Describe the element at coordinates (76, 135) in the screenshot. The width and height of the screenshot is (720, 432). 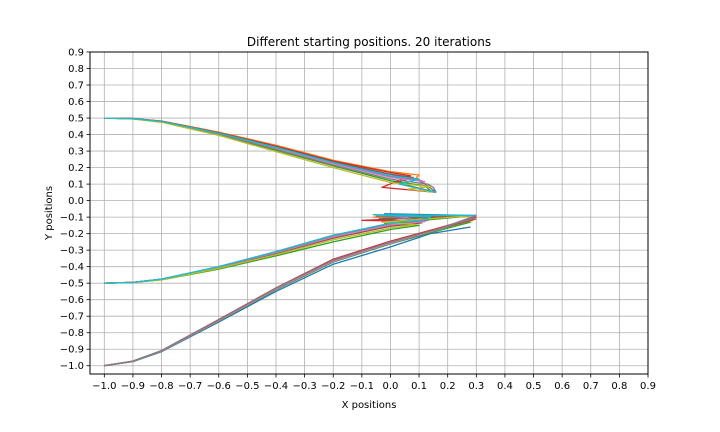
I see `y-tick-label: 0.4` at that location.